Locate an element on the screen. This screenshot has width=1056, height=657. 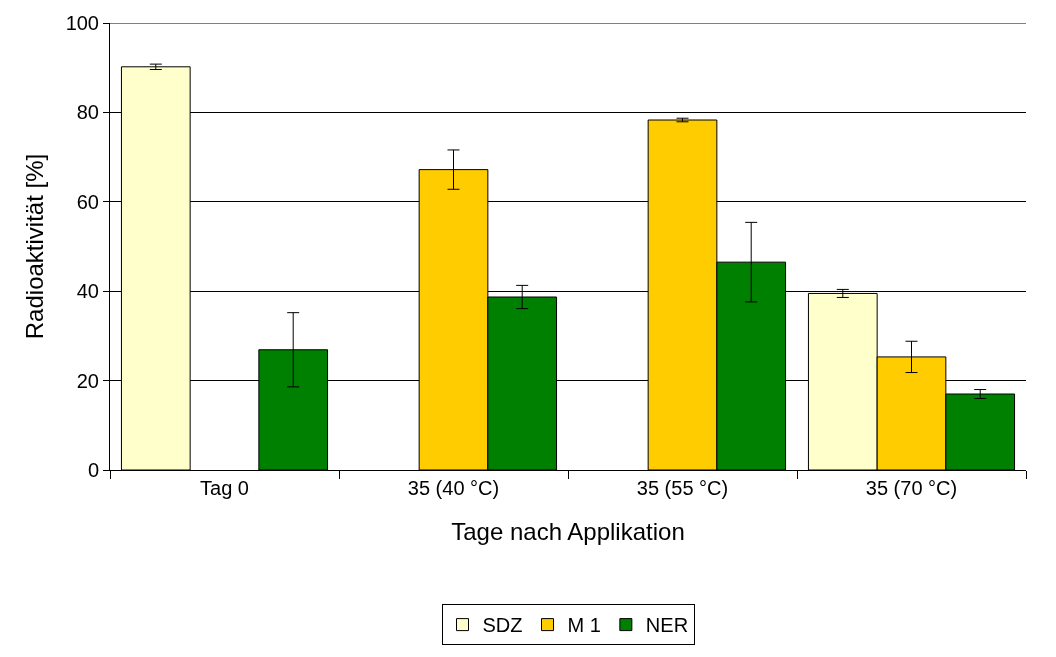
y-tick-label: 20 is located at coordinates (87, 380).